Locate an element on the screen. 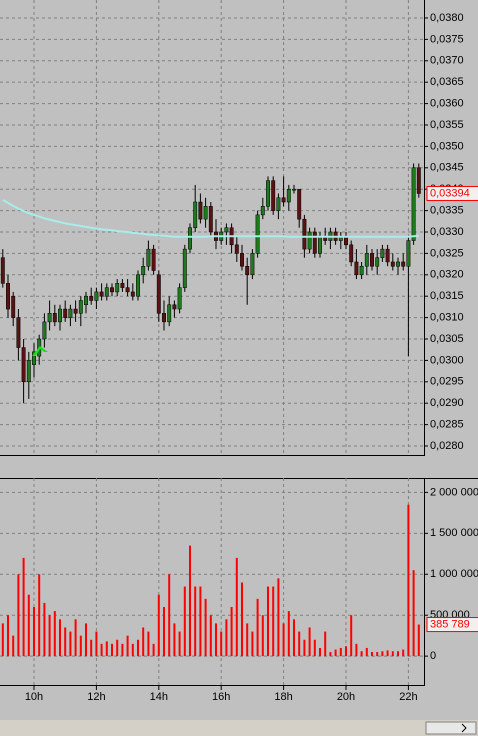 This screenshot has width=478, height=736. y-tick-label: 1 500 000 is located at coordinates (454, 533).